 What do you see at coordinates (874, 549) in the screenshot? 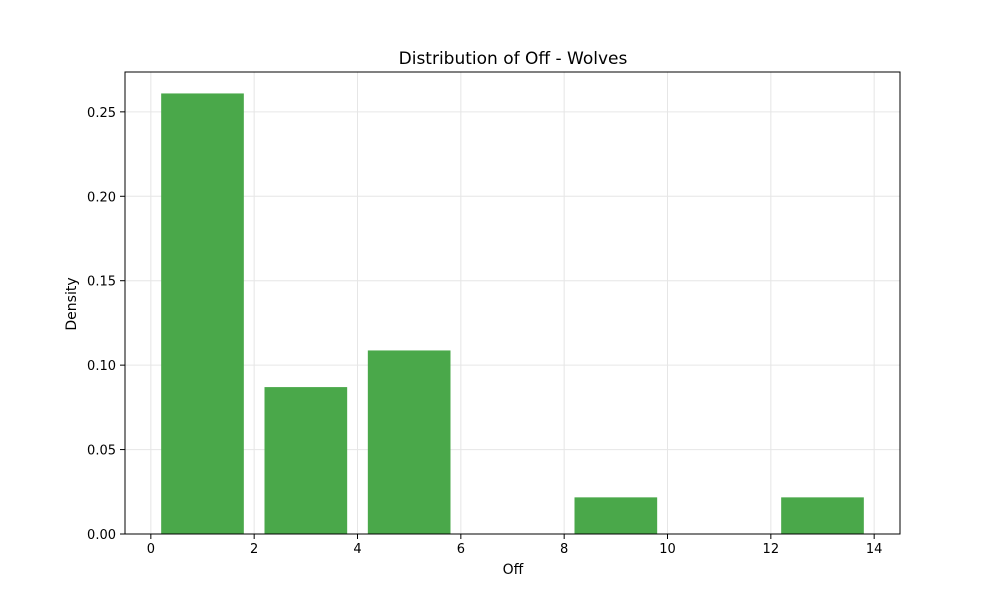
I see `x-tick-label: 14` at bounding box center [874, 549].